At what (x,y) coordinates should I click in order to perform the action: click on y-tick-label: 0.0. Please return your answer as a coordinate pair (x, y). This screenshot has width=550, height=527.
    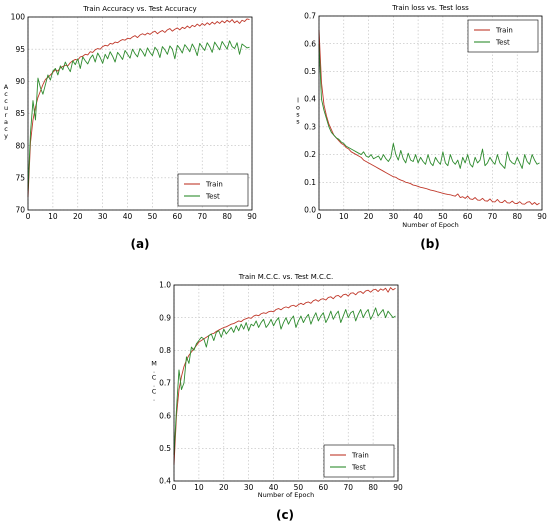
    Looking at the image, I should click on (310, 210).